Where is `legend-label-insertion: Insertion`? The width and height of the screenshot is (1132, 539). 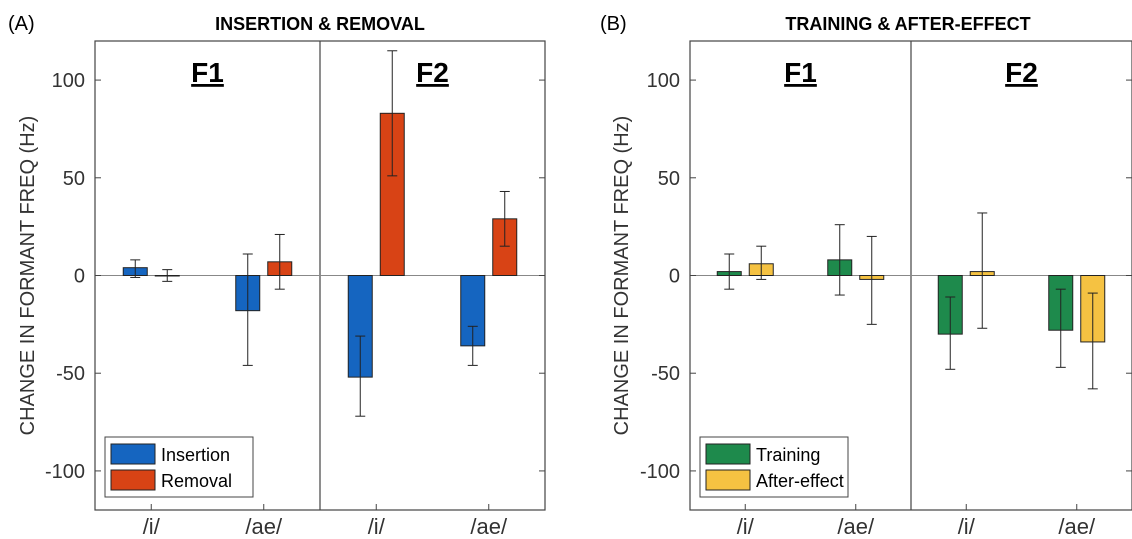 legend-label-insertion: Insertion is located at coordinates (195, 455).